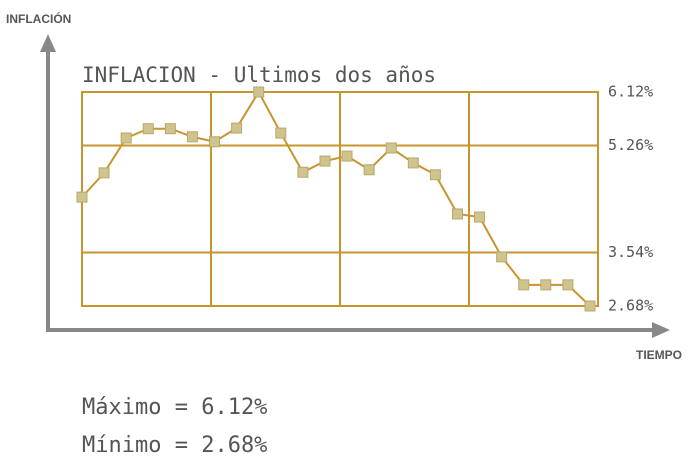 The width and height of the screenshot is (698, 459). I want to click on y-axis-label: INFLACIÓN, so click(38, 18).